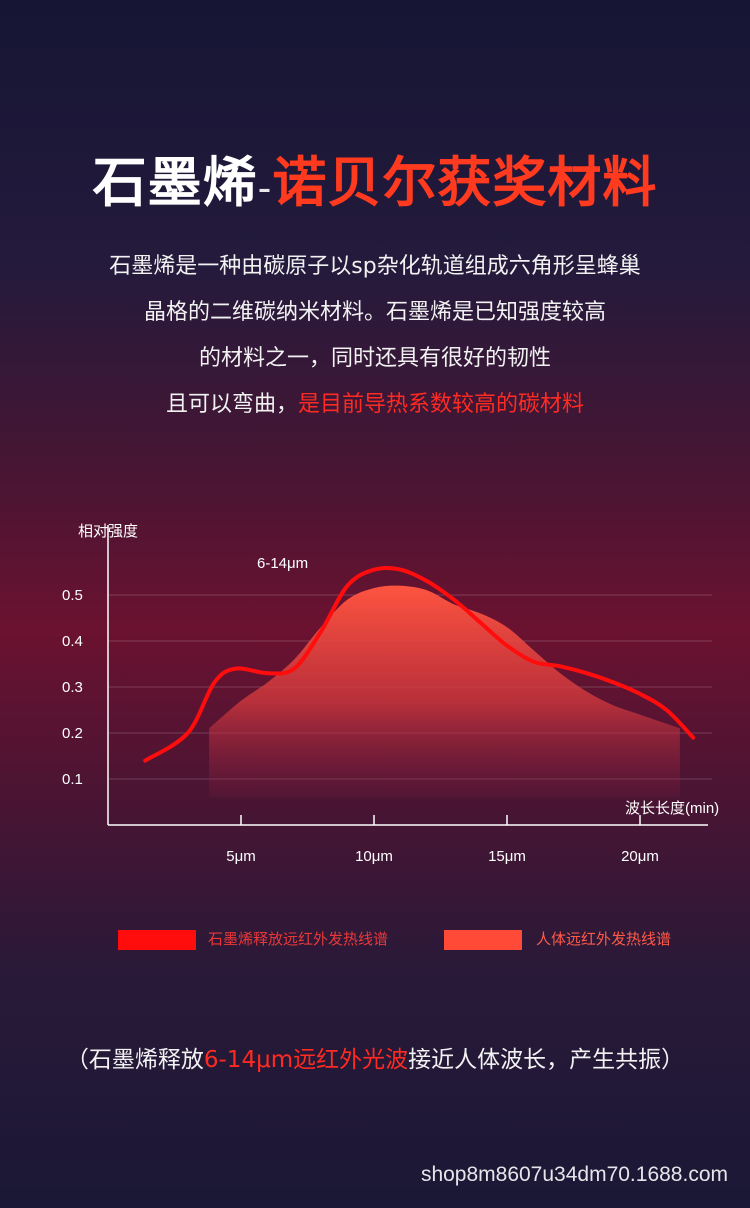 The image size is (750, 1208). What do you see at coordinates (146, 1060) in the screenshot?
I see `note-part1: 石墨烯释放` at bounding box center [146, 1060].